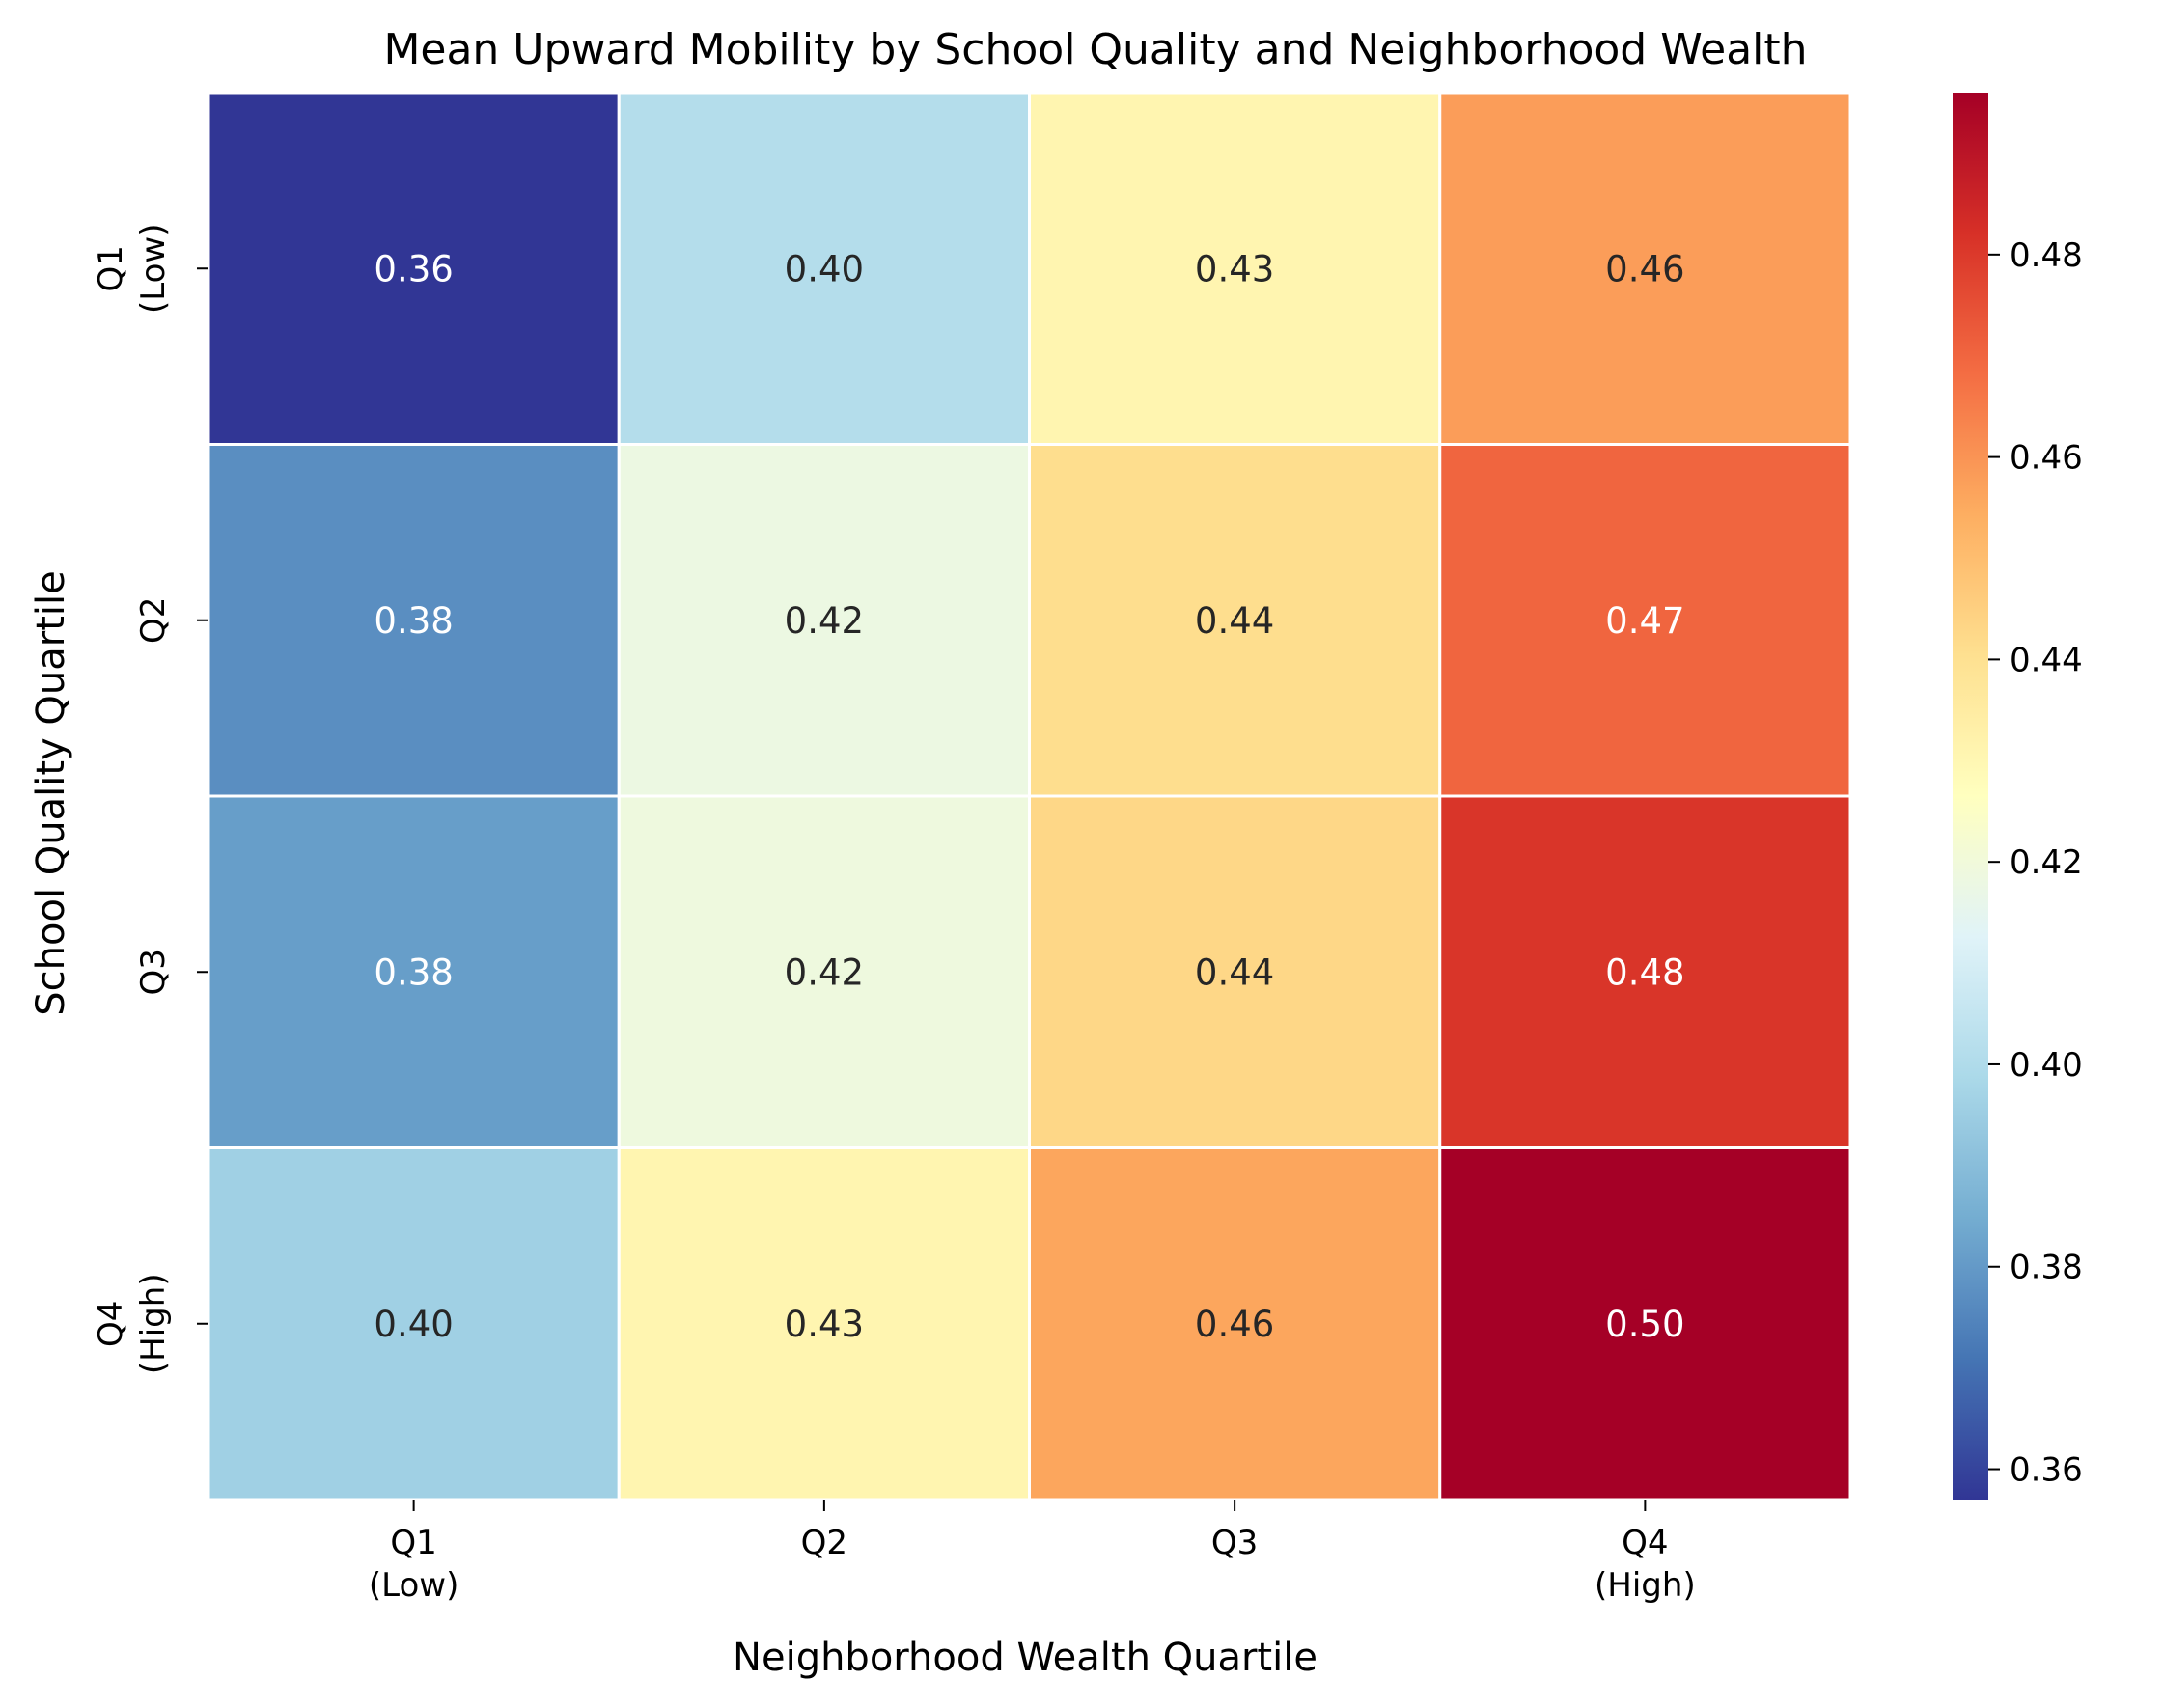 The image size is (2164, 1708). What do you see at coordinates (1645, 1543) in the screenshot?
I see `x-tick-label: Q4` at bounding box center [1645, 1543].